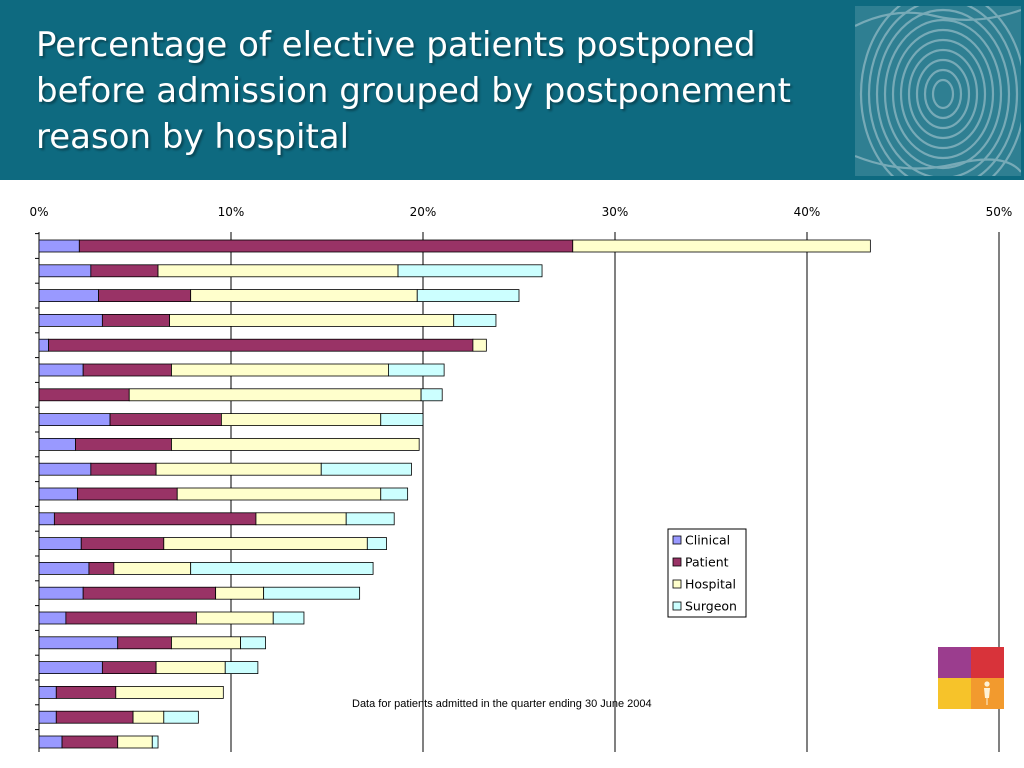 Image resolution: width=1024 pixels, height=768 pixels. I want to click on fingerprint-icon, so click(938, 91).